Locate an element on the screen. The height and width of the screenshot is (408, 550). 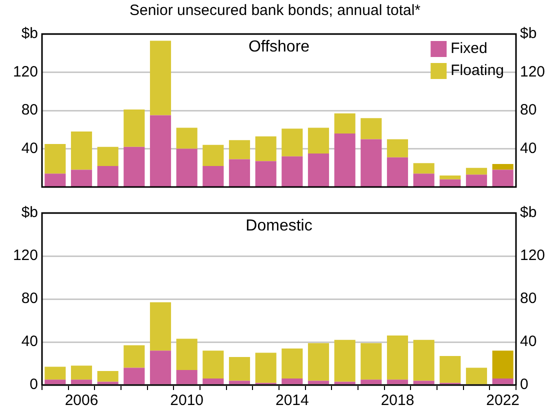
x-tick-label: 2018 is located at coordinates (397, 400).